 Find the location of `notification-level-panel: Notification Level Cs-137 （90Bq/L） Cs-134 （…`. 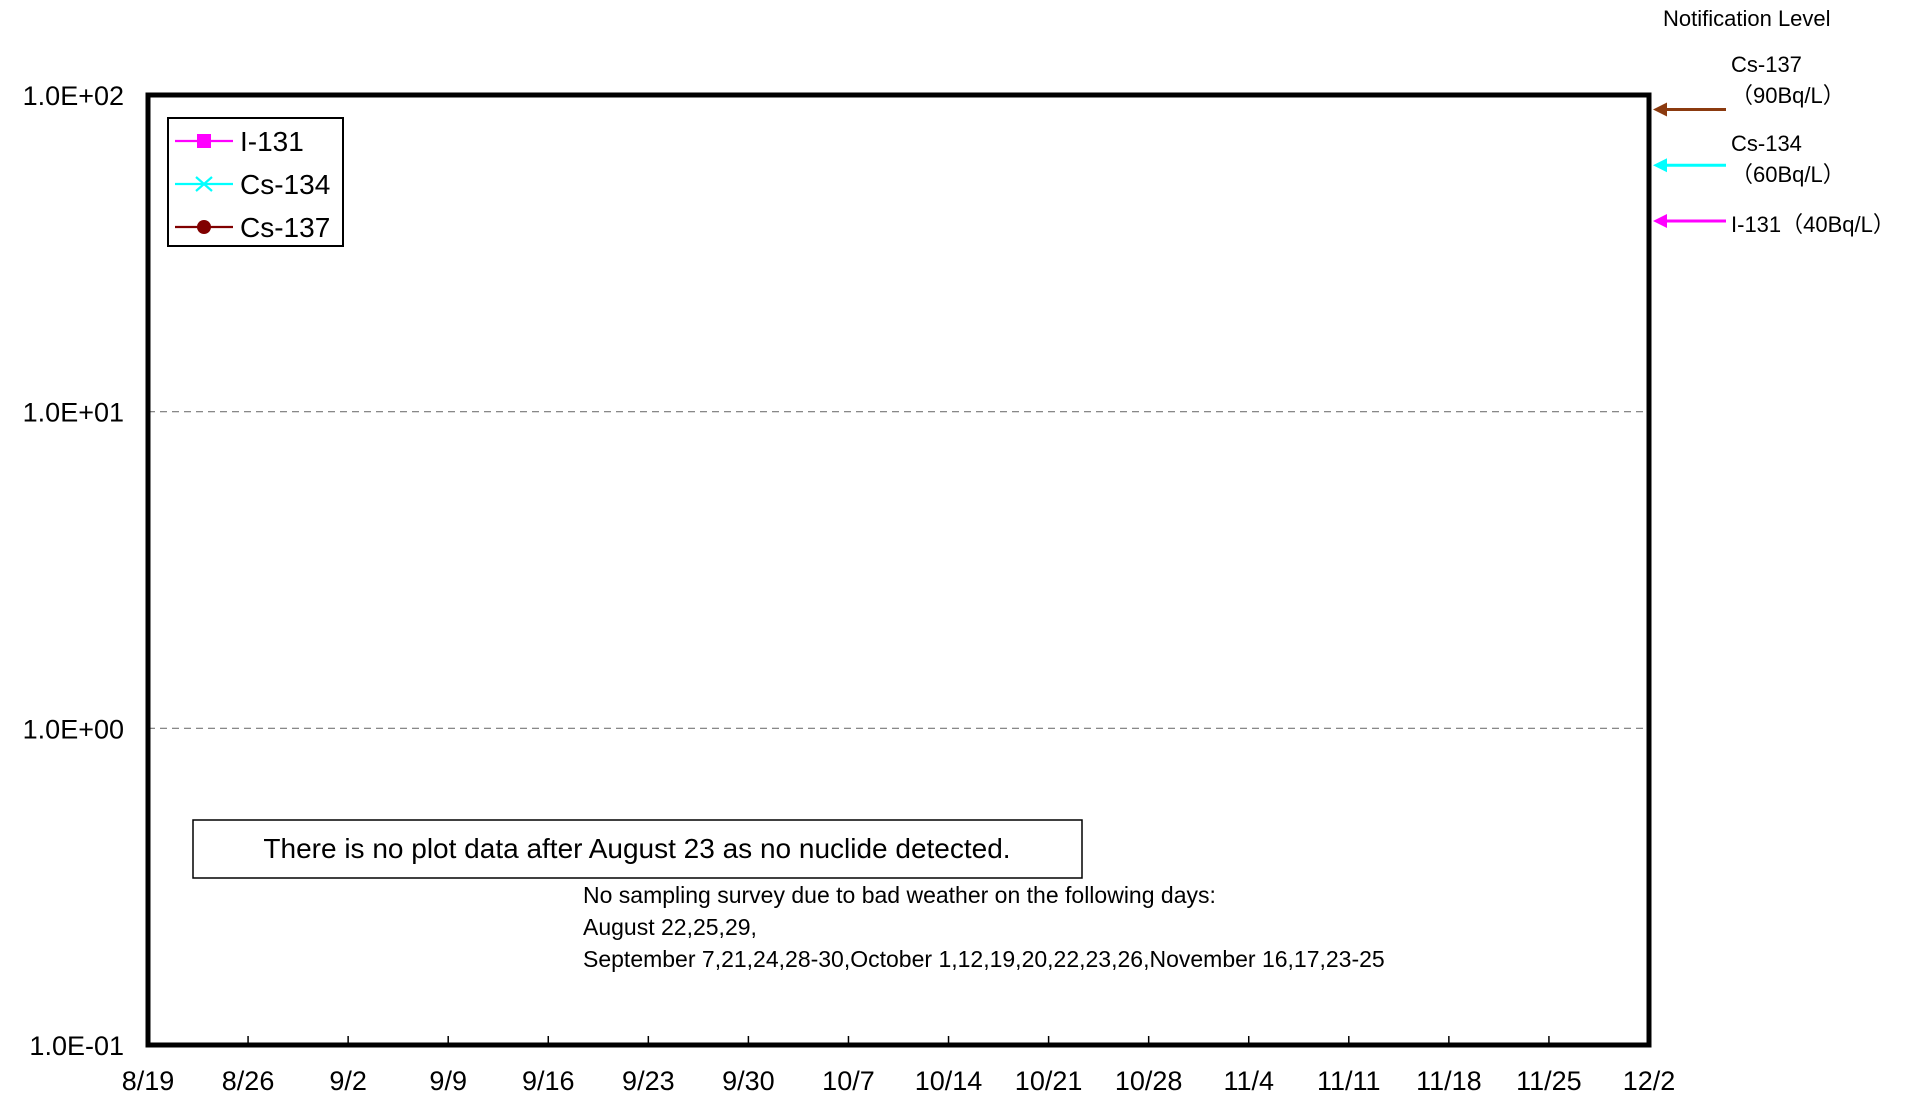

notification-level-panel: Notification Level Cs-137 （90Bq/L） Cs-134 （… is located at coordinates (1774, 121).